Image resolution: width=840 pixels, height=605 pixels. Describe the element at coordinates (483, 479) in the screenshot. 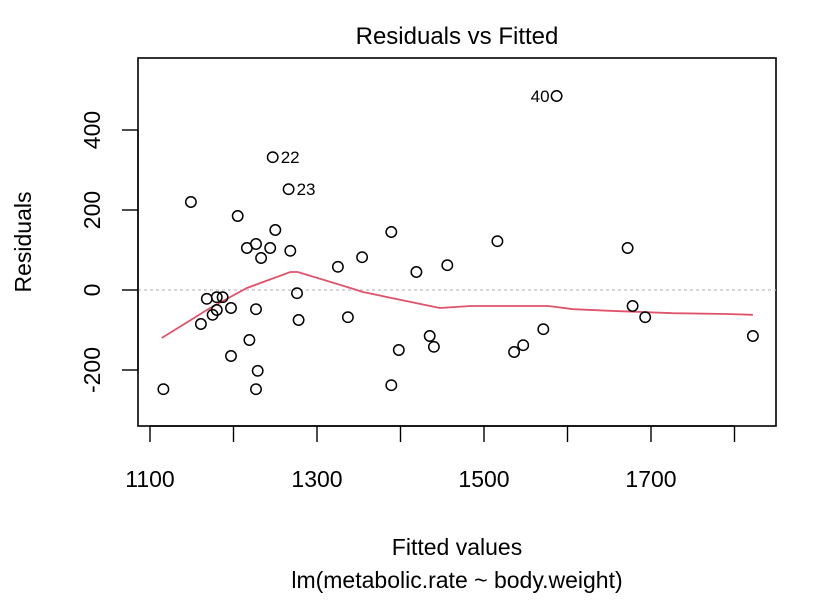

I see `x-tick-label: 1500` at that location.